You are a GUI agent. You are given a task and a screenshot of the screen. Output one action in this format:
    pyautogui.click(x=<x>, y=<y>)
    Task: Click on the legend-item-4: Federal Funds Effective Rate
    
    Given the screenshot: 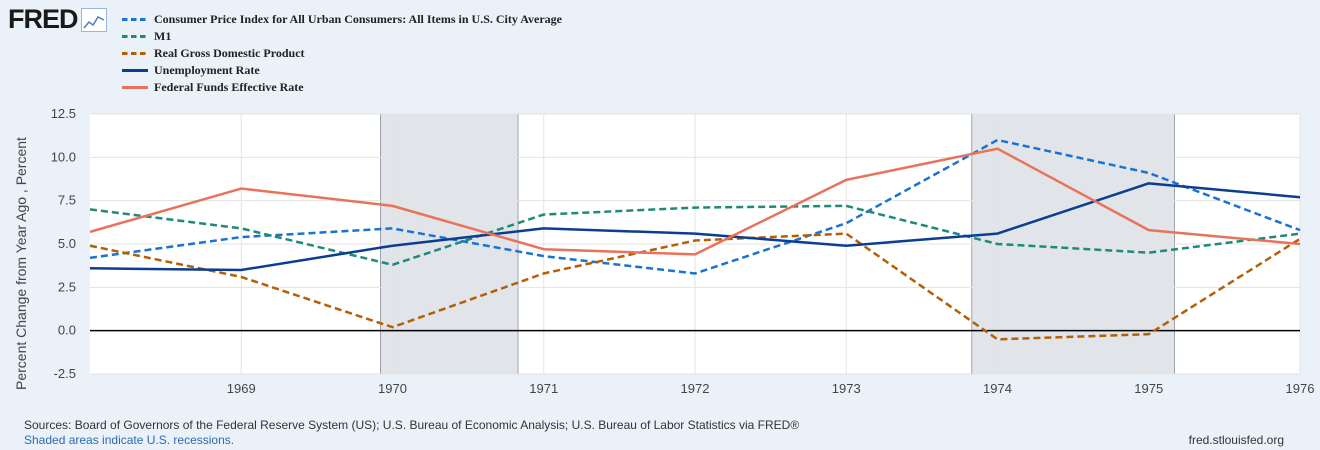 What is the action you would take?
    pyautogui.click(x=342, y=87)
    